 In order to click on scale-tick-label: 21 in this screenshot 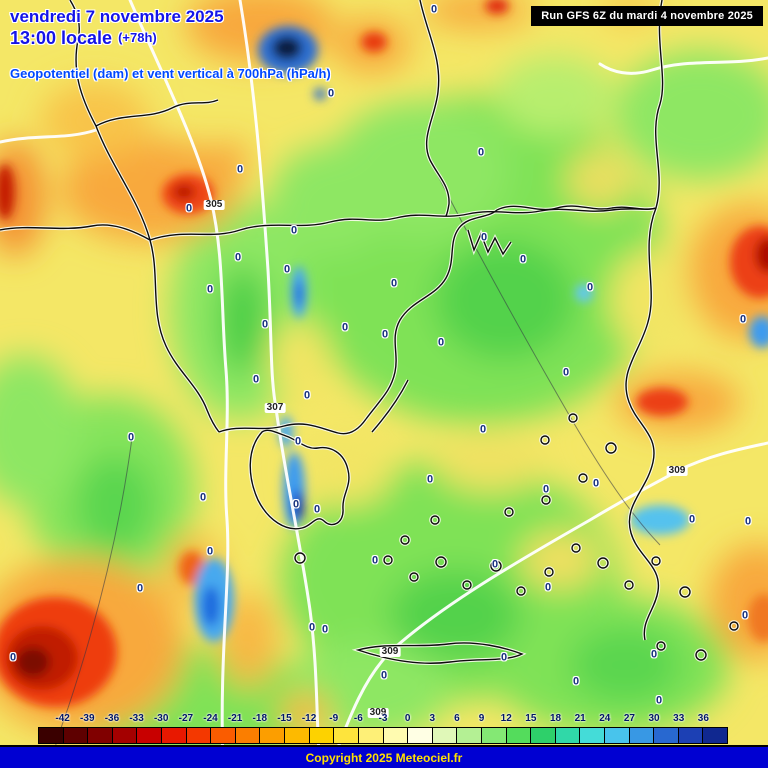, I will do `click(580, 718)`.